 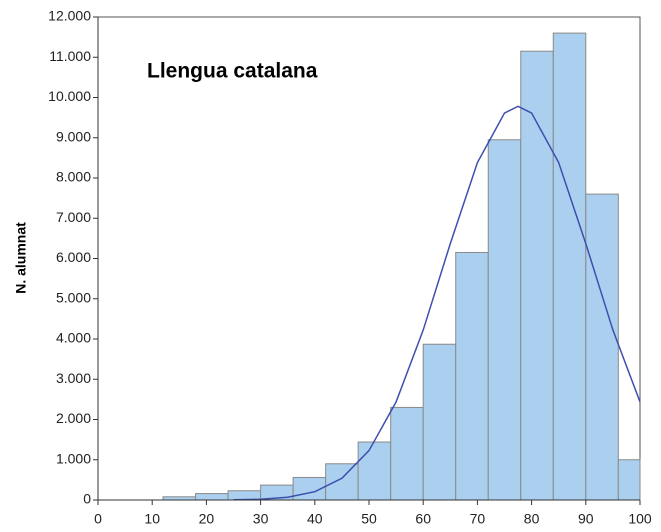 What do you see at coordinates (73, 217) in the screenshot?
I see `y-tick-label: 7.000` at bounding box center [73, 217].